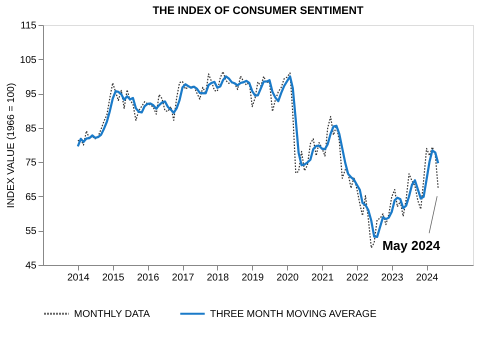 The image size is (500, 338). I want to click on x-tick-label: 2016, so click(148, 278).